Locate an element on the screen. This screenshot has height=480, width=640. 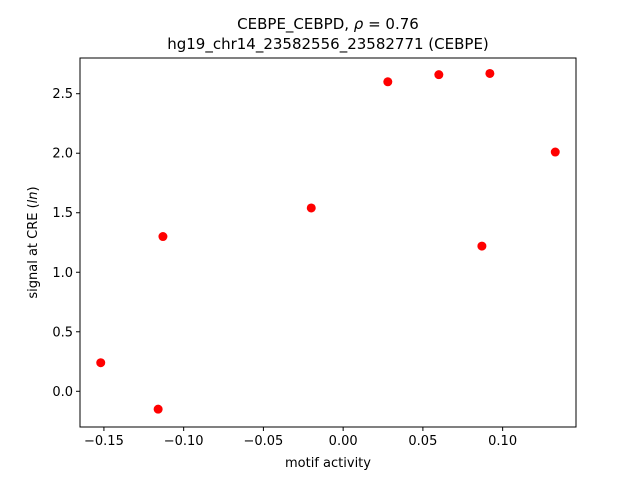
x-tick-label: −0.15 is located at coordinates (104, 441).